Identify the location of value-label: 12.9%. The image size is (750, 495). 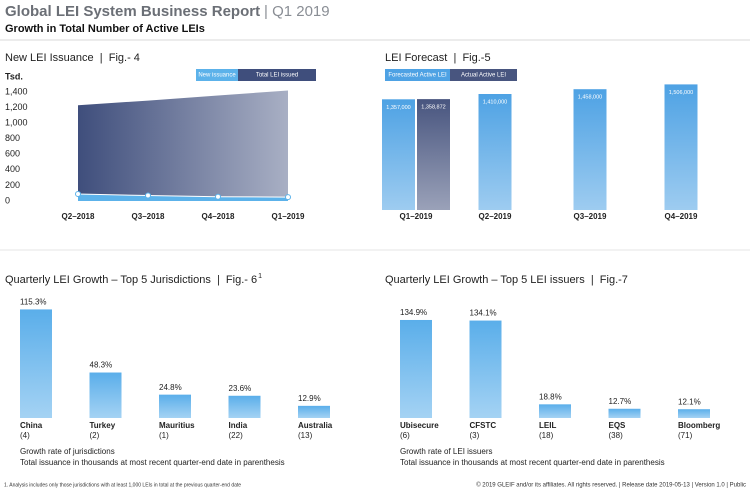
(309, 398).